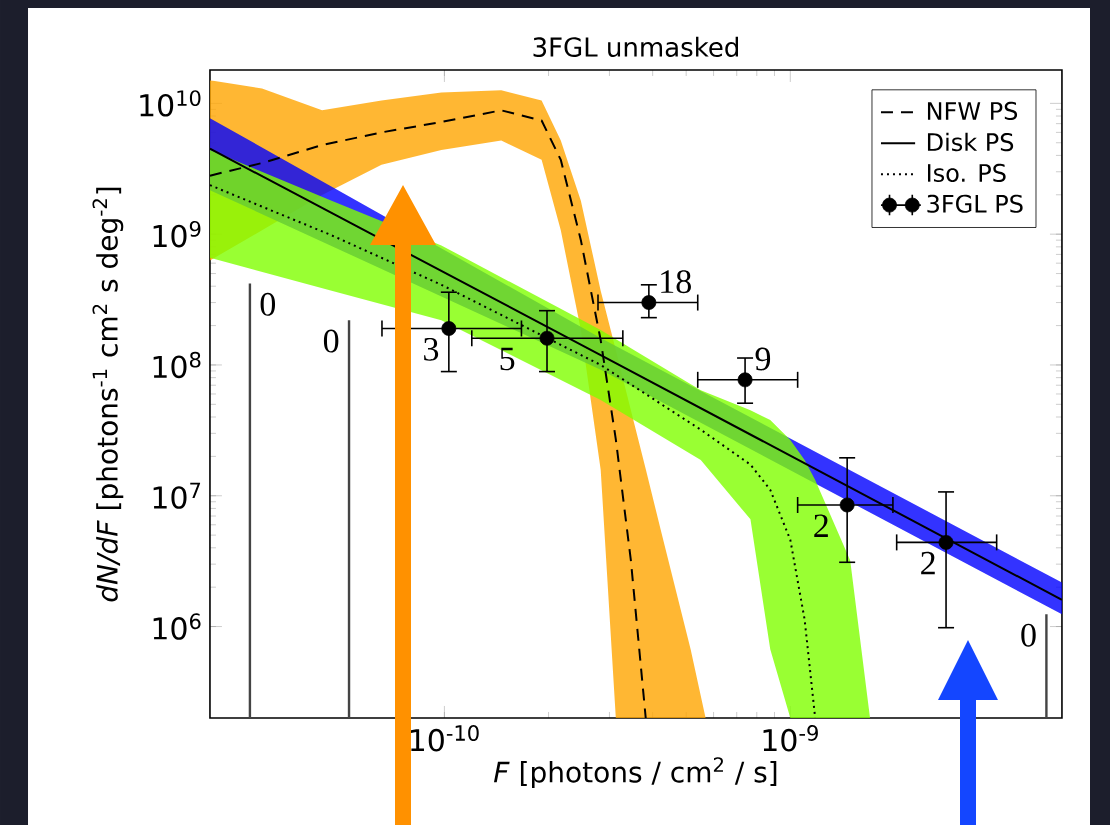  What do you see at coordinates (177, 234) in the screenshot?
I see `y-tick-label: 10$^{9}$` at bounding box center [177, 234].